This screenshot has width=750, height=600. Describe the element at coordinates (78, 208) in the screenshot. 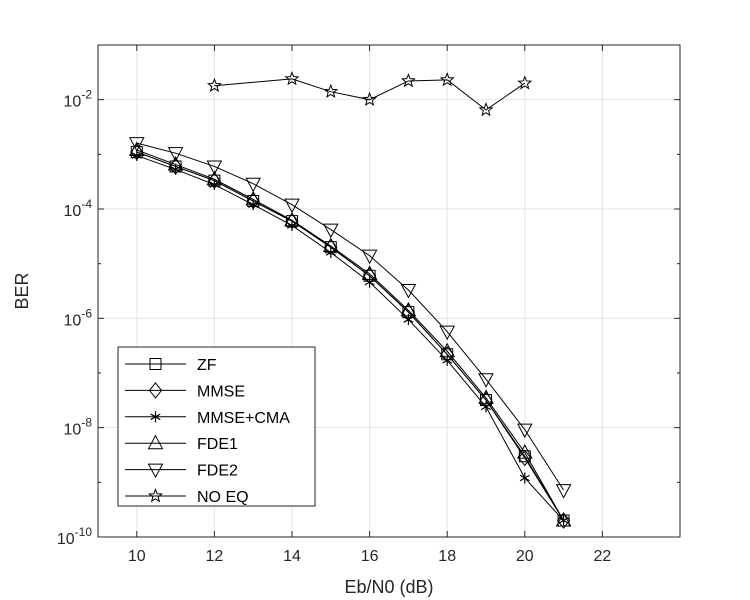

I see `y-tick-label: 10⁻⁴` at that location.